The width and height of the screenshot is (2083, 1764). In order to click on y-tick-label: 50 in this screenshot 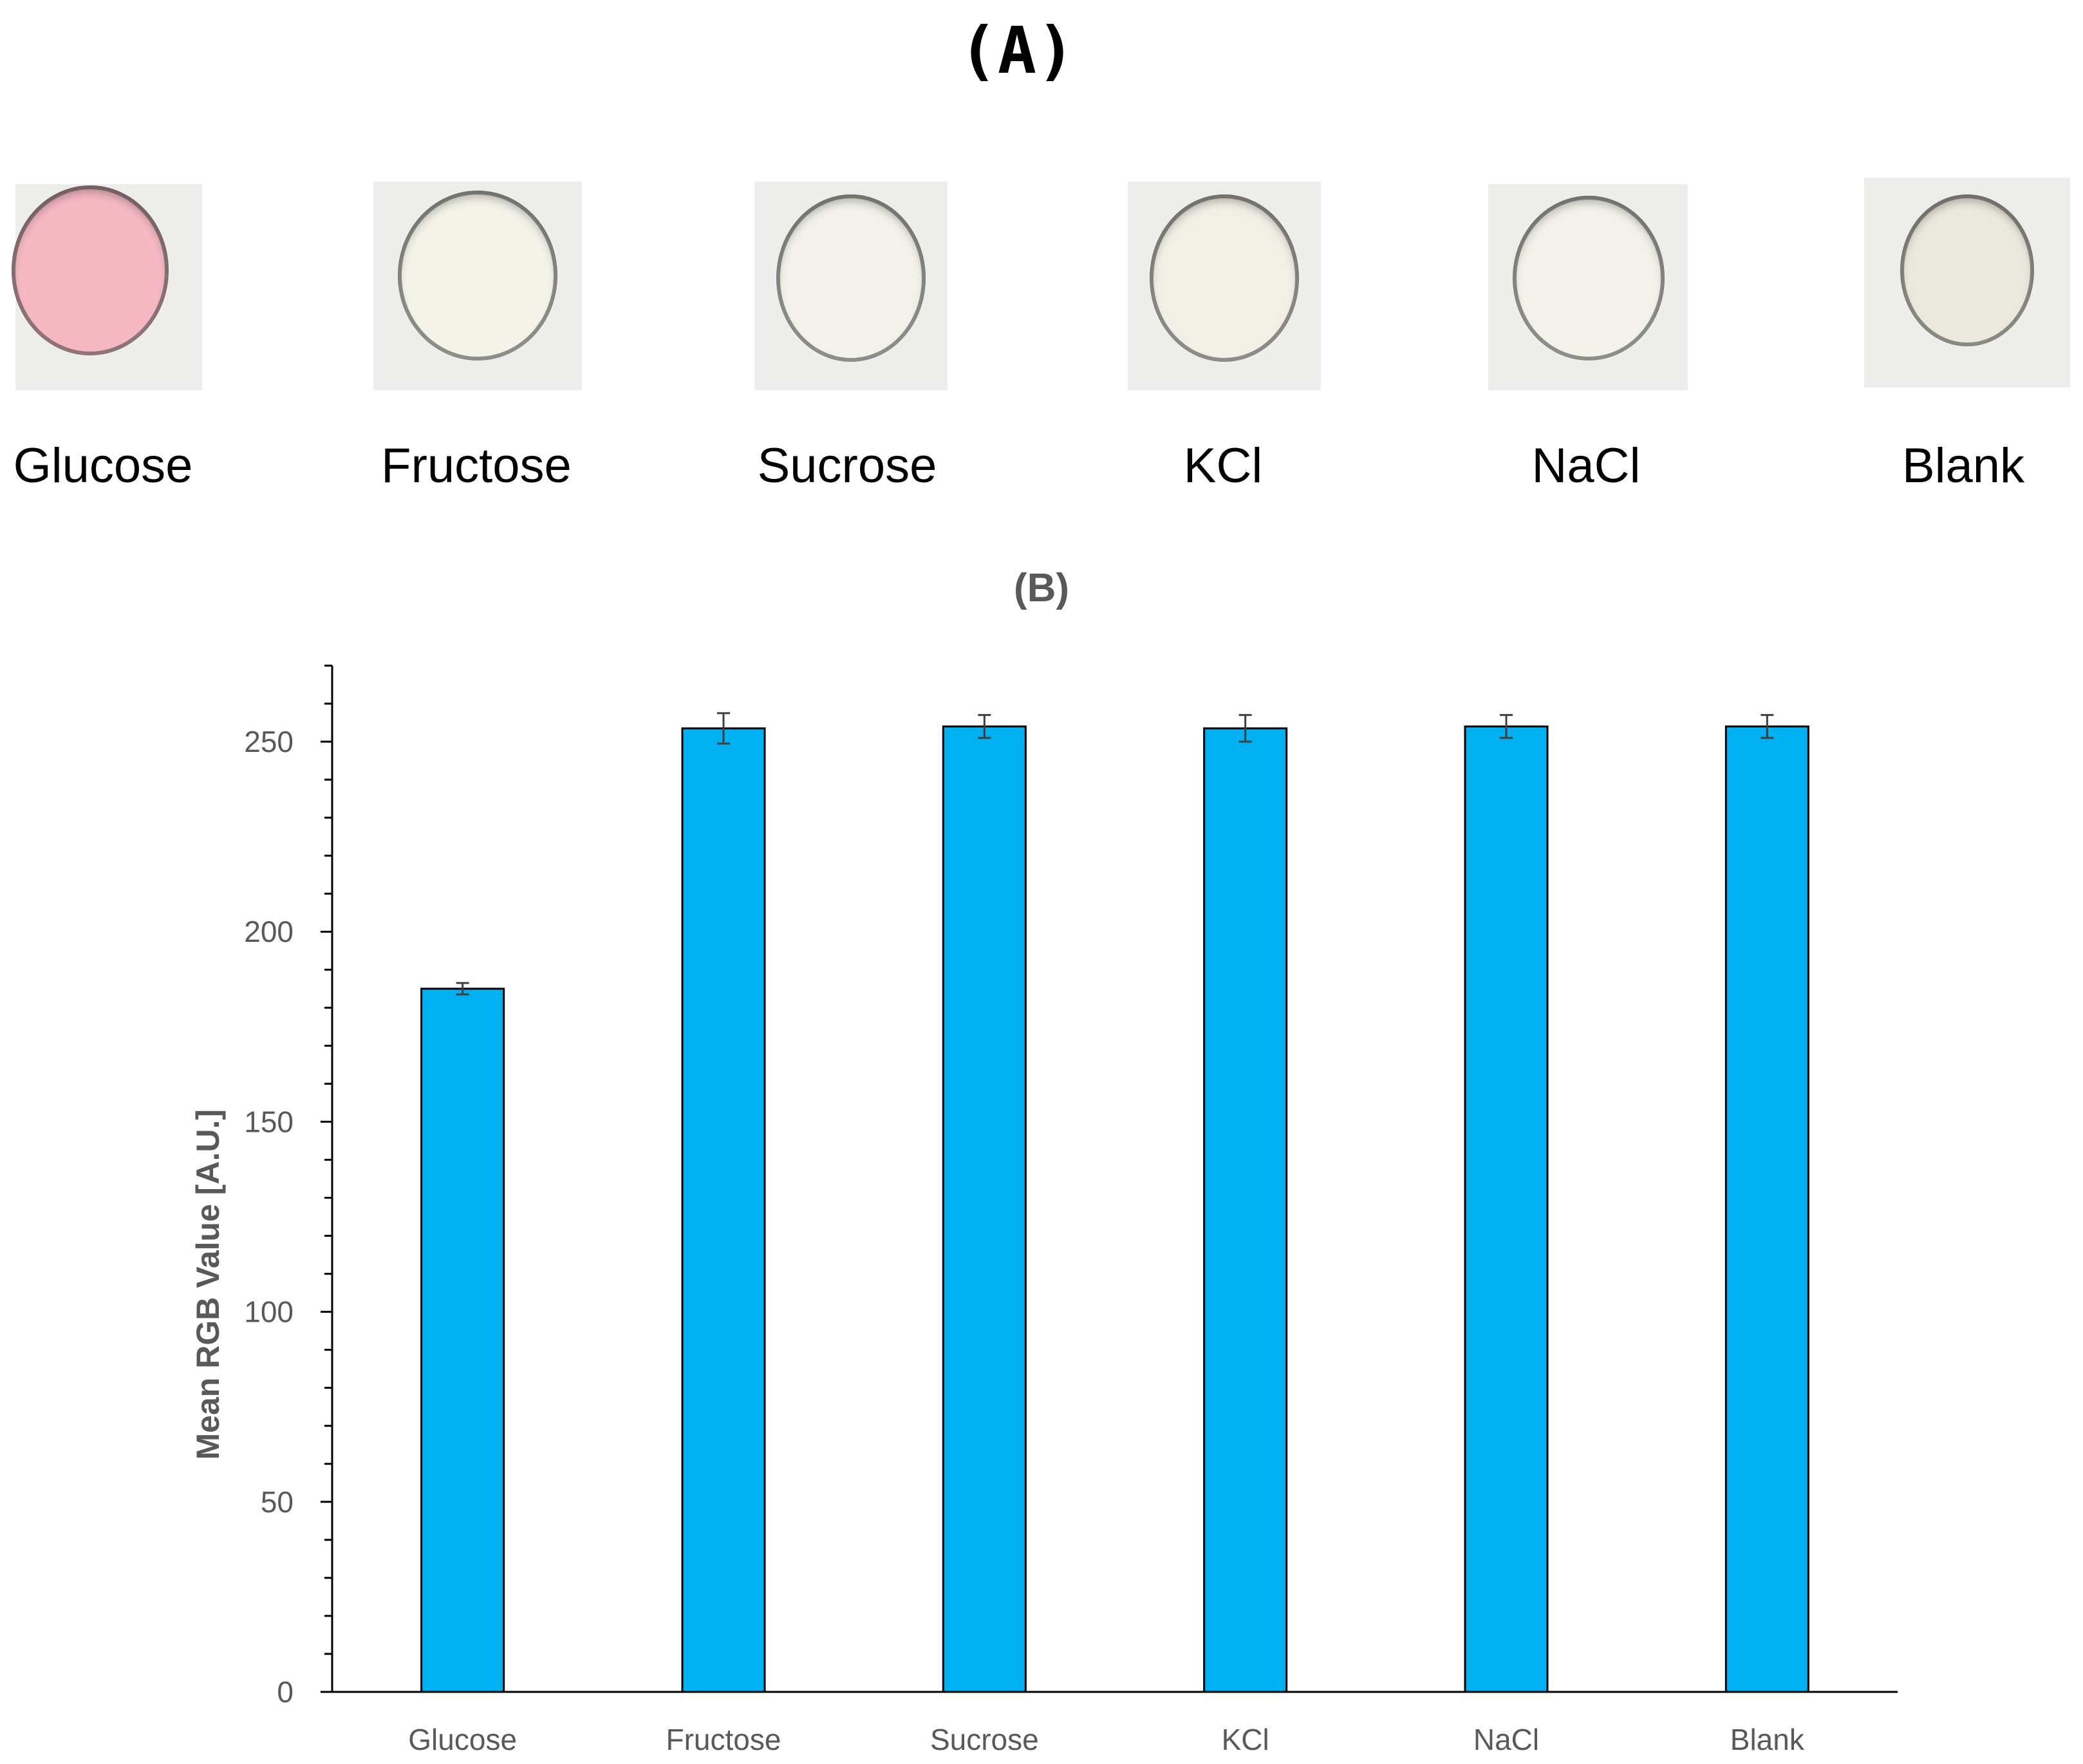, I will do `click(277, 1502)`.